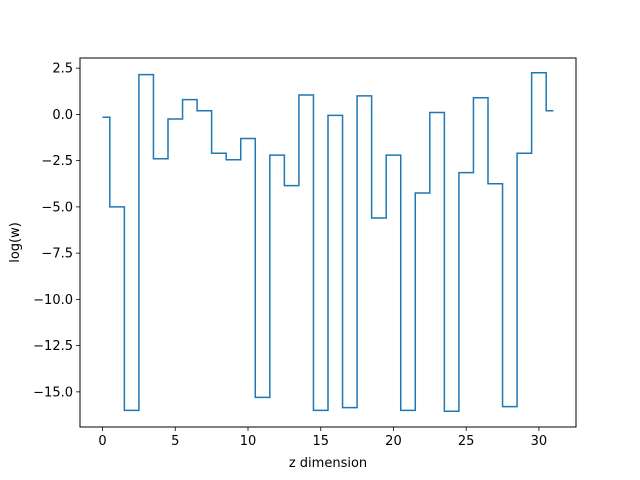  Describe the element at coordinates (57, 254) in the screenshot. I see `y-tick-label: −7.5` at that location.